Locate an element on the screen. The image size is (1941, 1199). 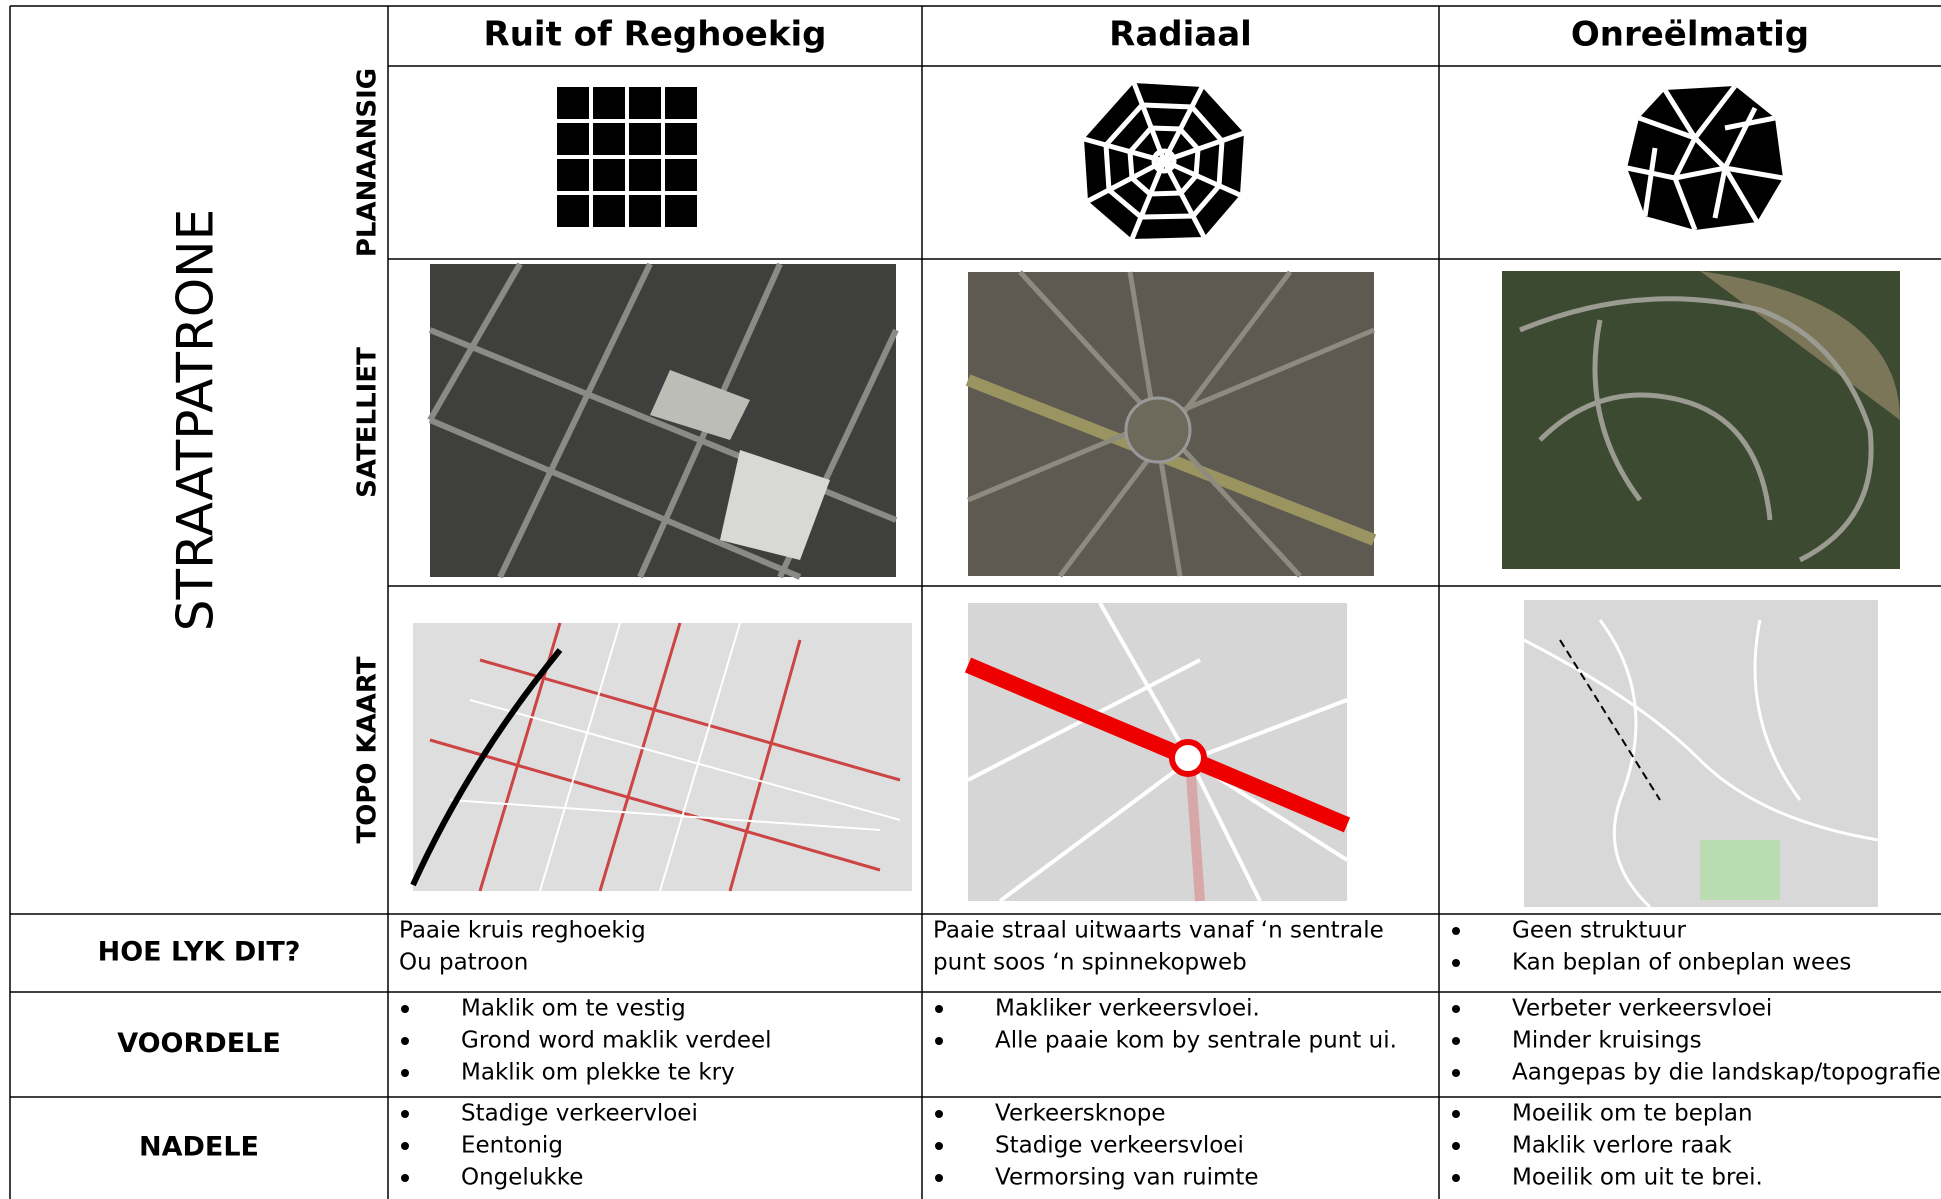
topo-radial-map is located at coordinates (1157, 752).